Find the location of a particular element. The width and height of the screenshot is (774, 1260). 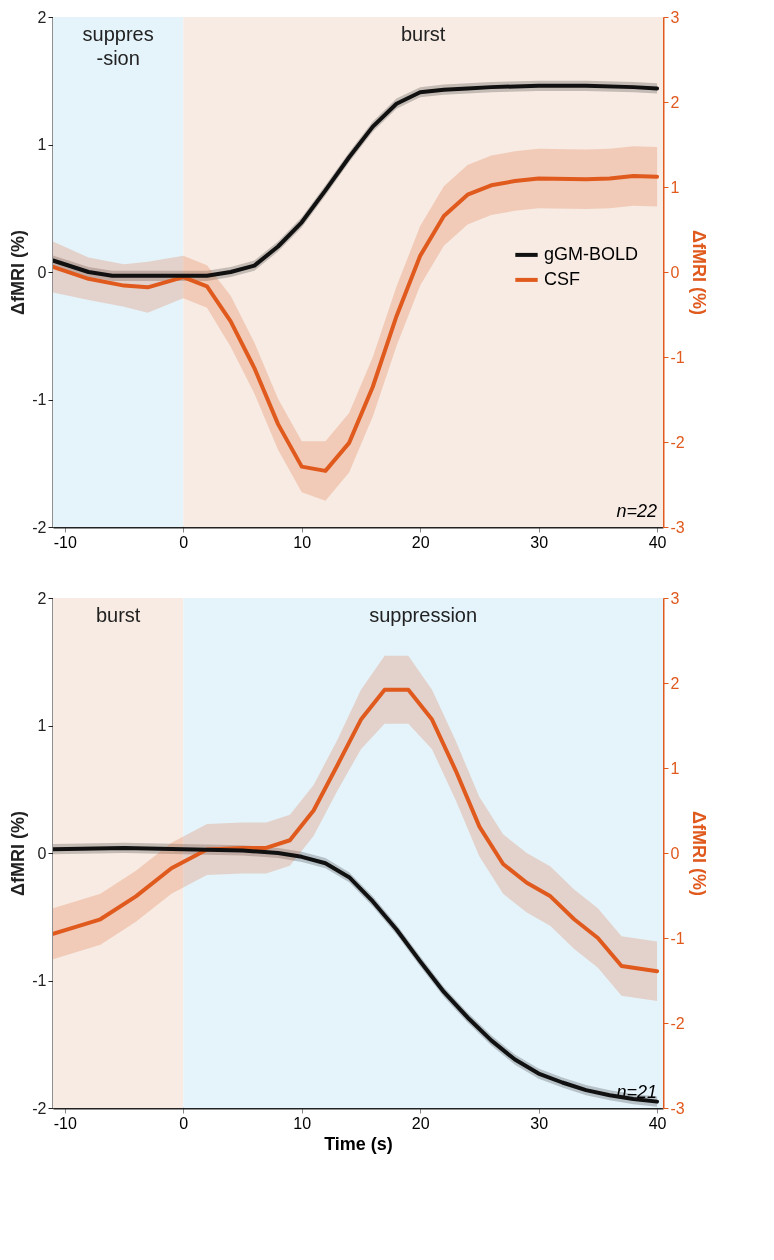

band-label: suppression is located at coordinates (423, 615).